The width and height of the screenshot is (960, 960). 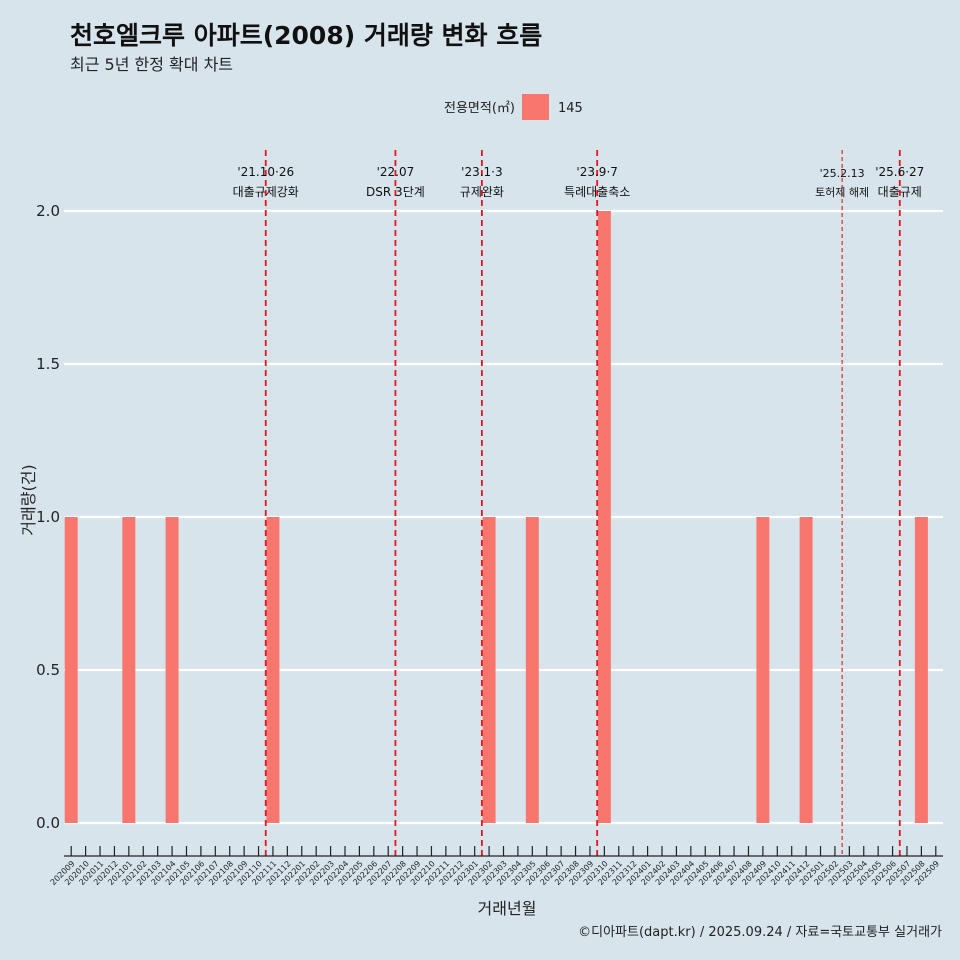 What do you see at coordinates (842, 173) in the screenshot?
I see `event-date-label: '25.2.13` at bounding box center [842, 173].